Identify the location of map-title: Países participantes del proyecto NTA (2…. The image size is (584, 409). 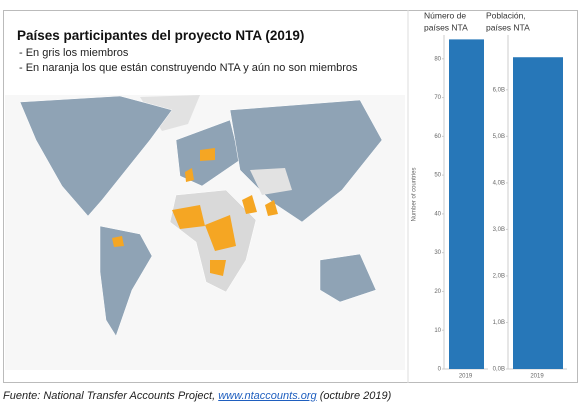
(161, 35).